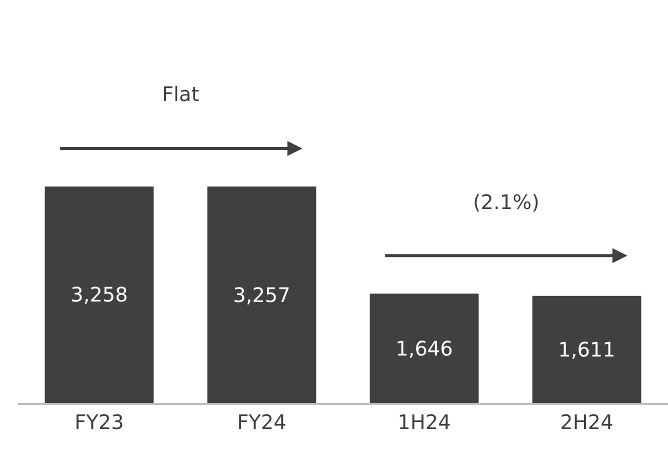 The width and height of the screenshot is (668, 475). I want to click on data-label: 3,258, so click(99, 294).